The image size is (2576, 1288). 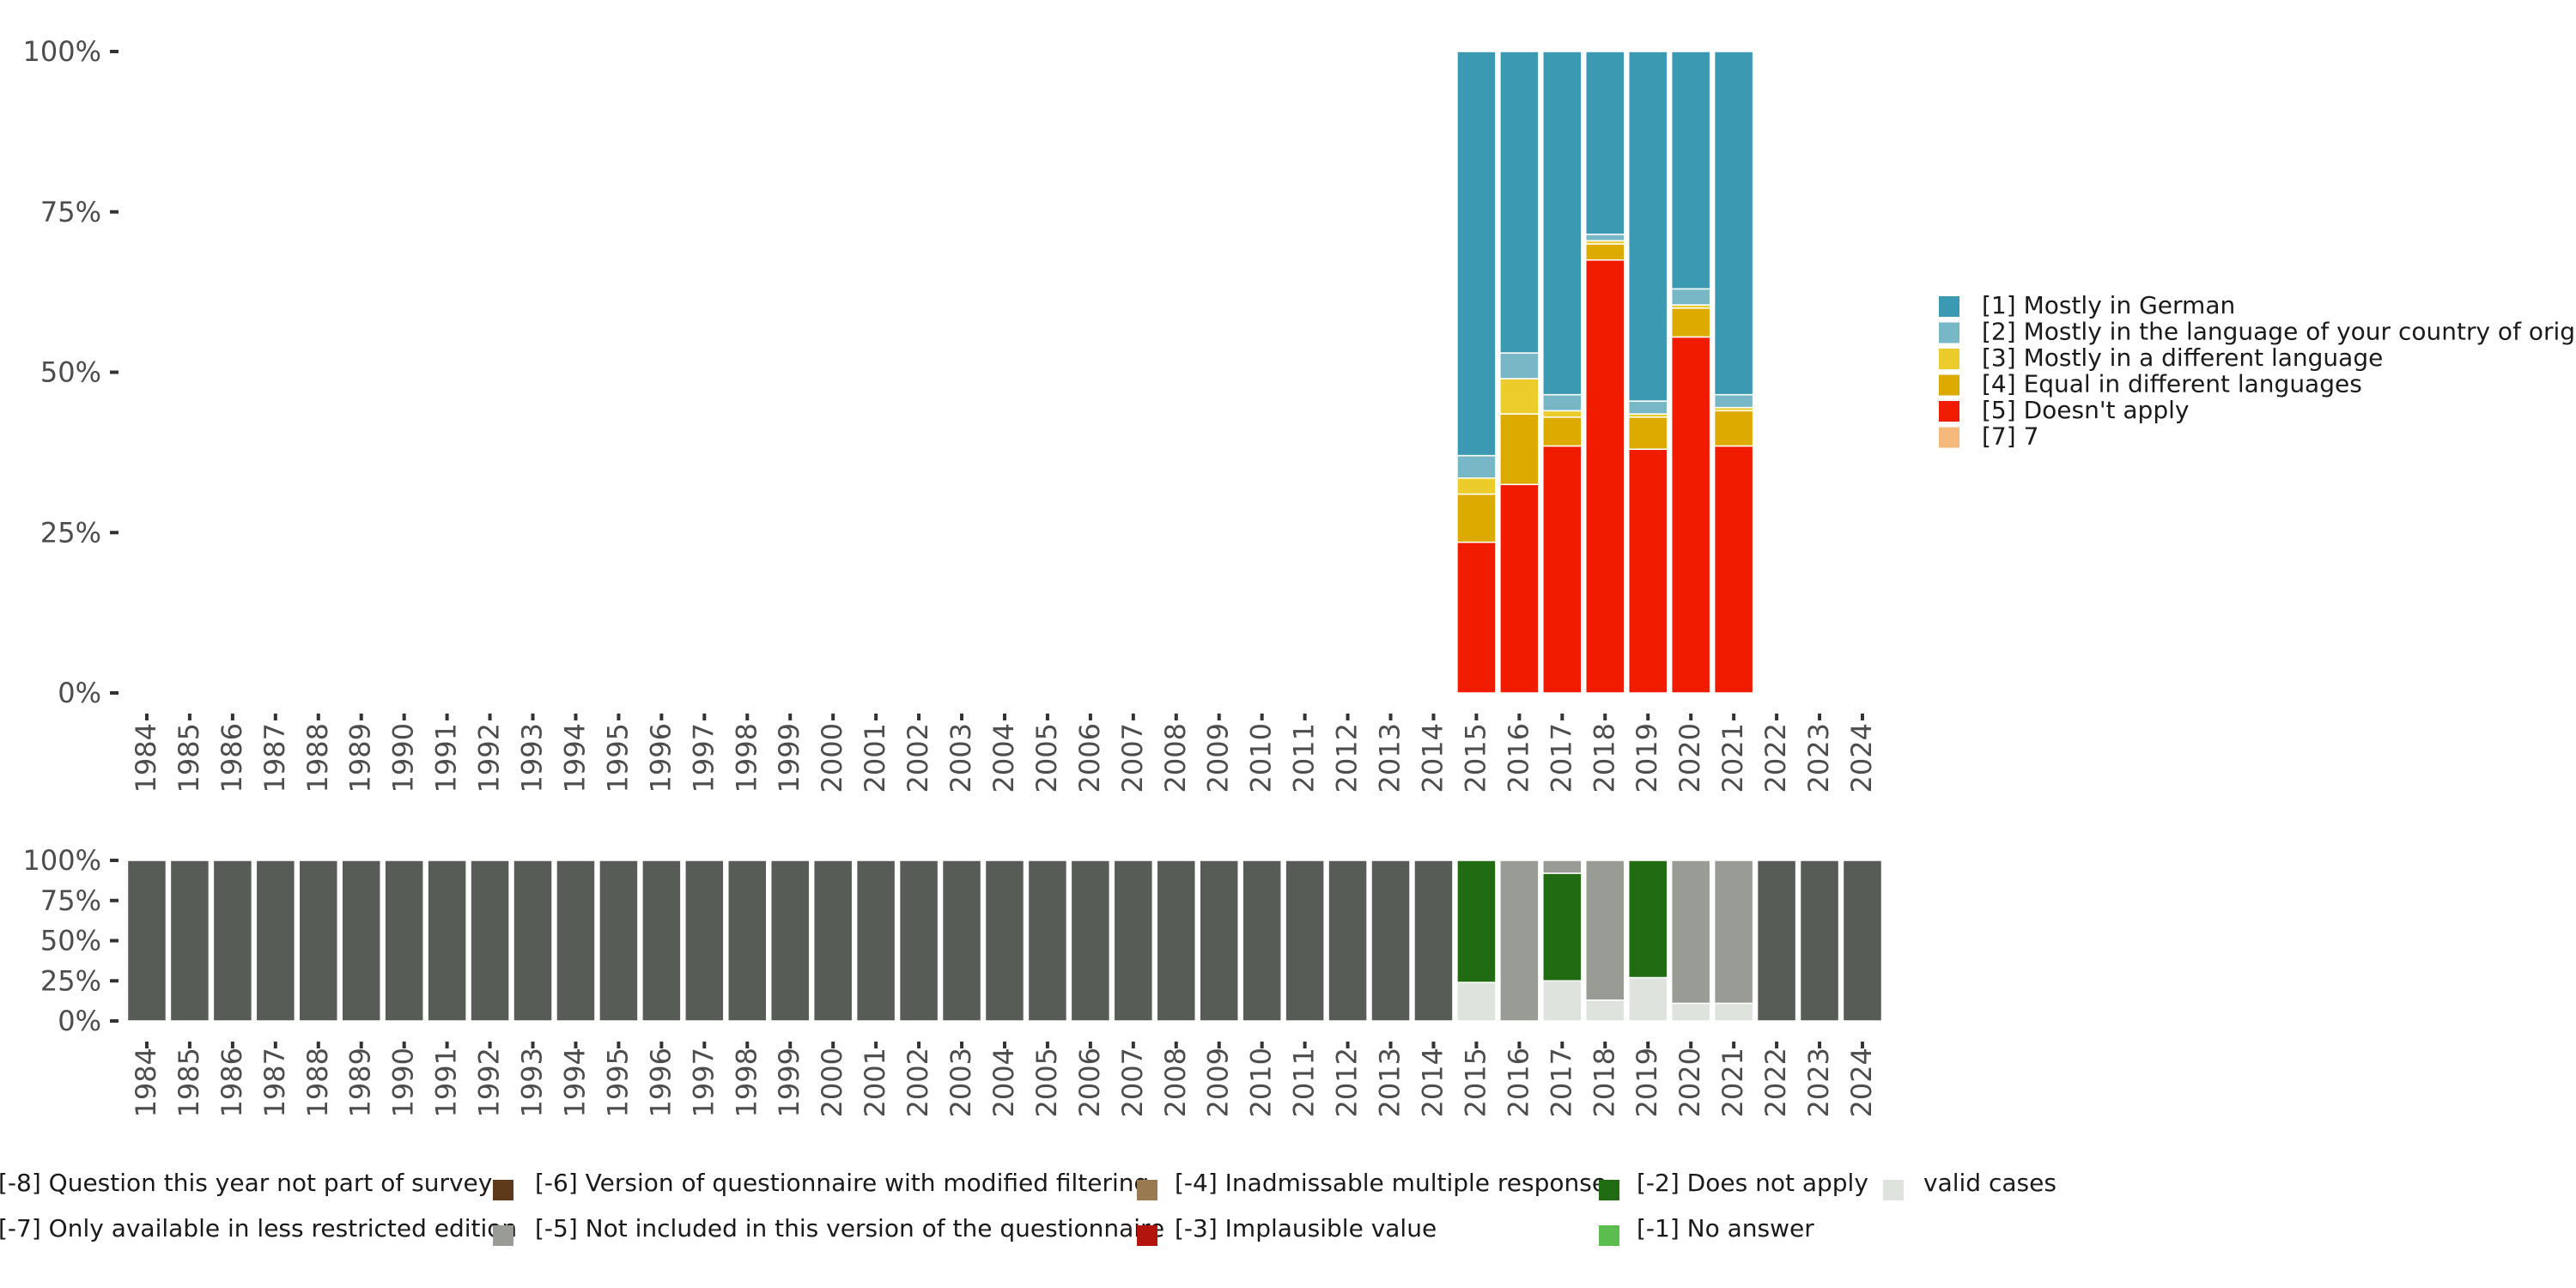 I want to click on missing-x-tick-label-1990: 1990, so click(x=403, y=1082).